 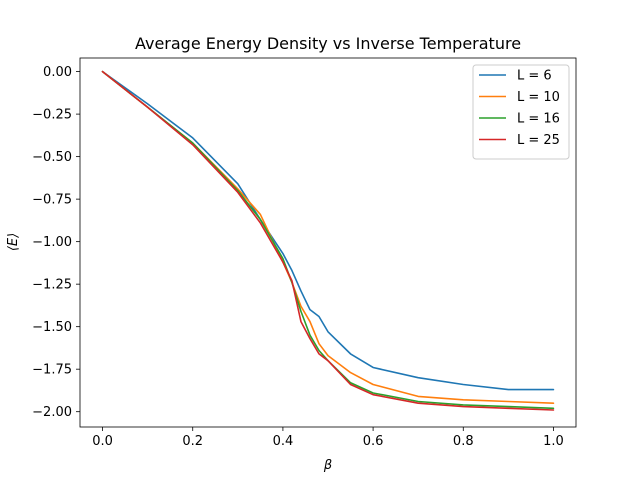 What do you see at coordinates (283, 441) in the screenshot?
I see `x-tick-label: 0.4` at bounding box center [283, 441].